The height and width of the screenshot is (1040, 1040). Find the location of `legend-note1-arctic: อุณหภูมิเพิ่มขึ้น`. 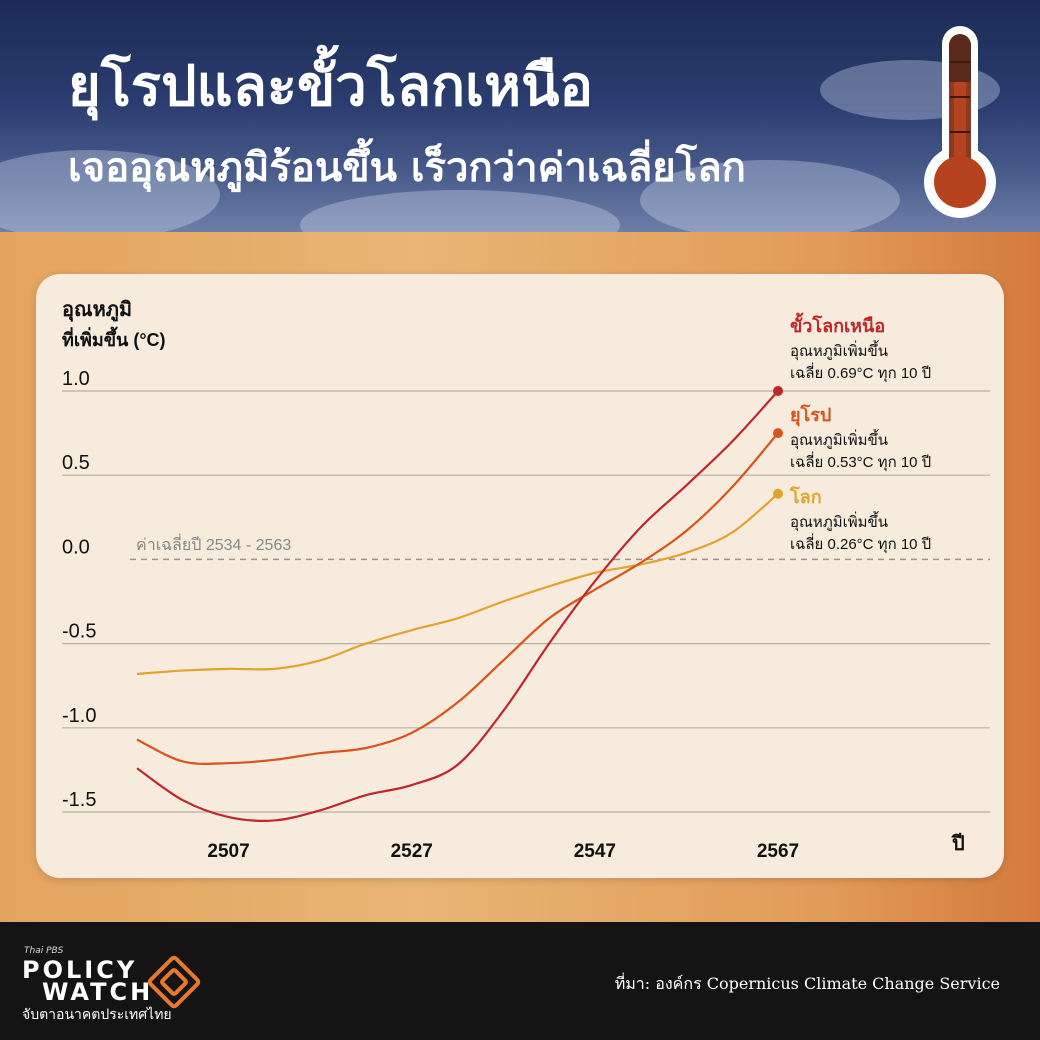

legend-note1-arctic: อุณหภูมิเพิ่มขึ้น is located at coordinates (839, 350).